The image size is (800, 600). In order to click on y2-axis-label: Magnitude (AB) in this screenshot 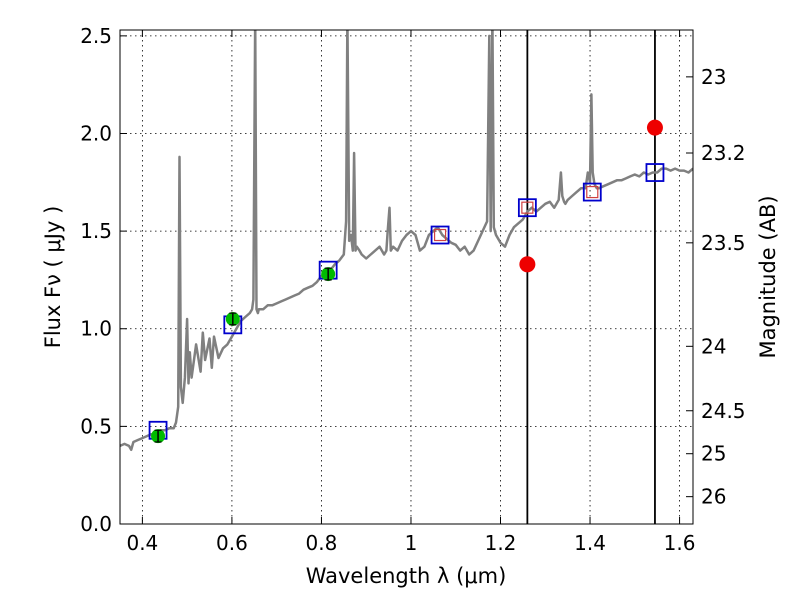, I will do `click(768, 276)`.